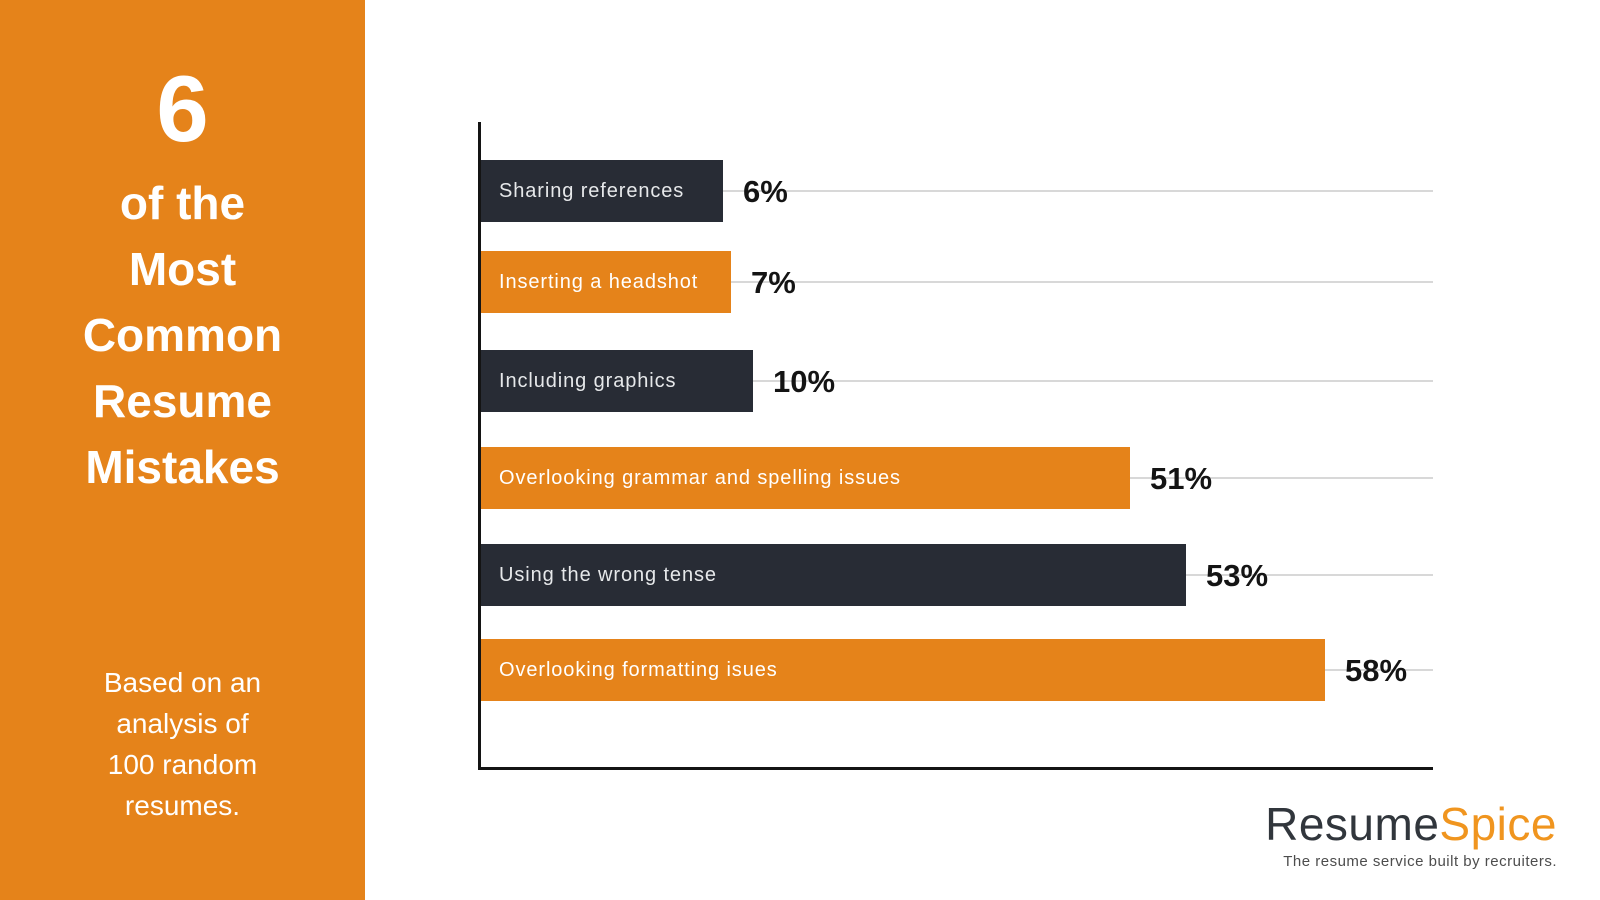  What do you see at coordinates (833, 575) in the screenshot?
I see `bar: Using the wrong tense` at bounding box center [833, 575].